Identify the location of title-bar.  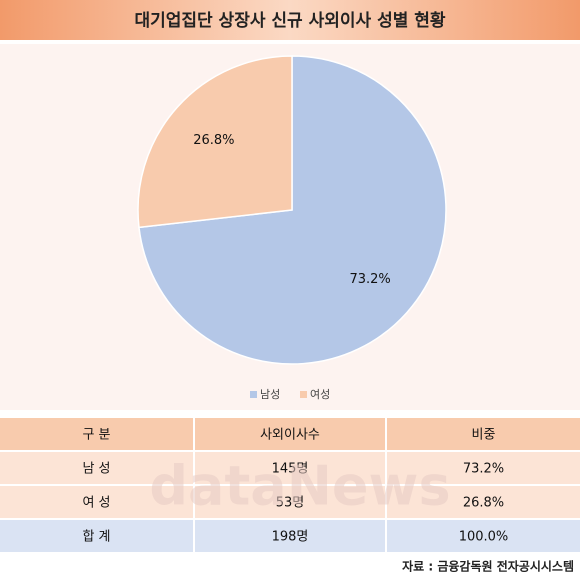
(290, 20).